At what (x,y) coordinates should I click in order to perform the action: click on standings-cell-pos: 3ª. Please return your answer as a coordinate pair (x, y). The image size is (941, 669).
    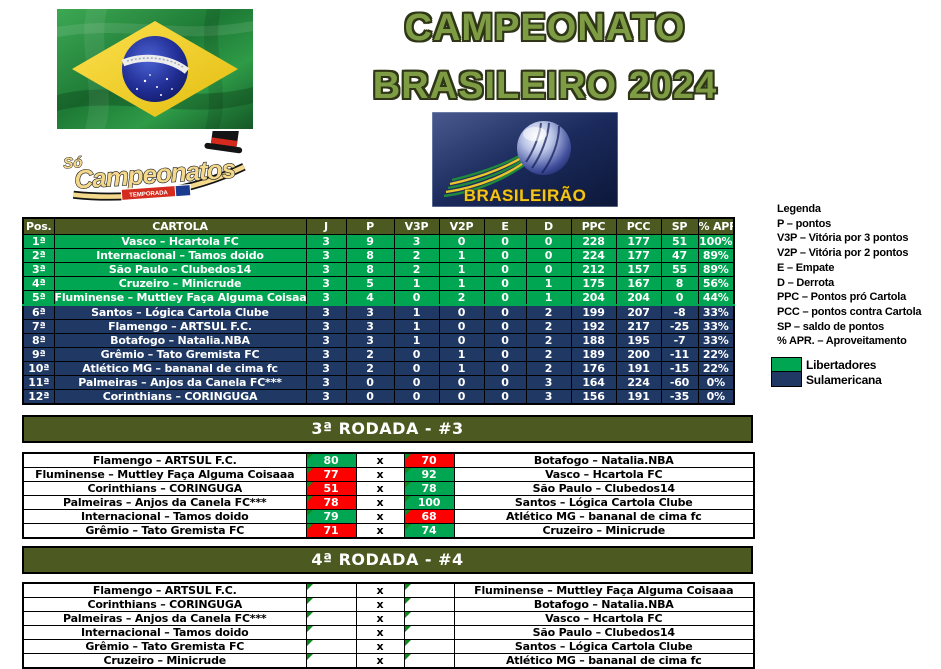
    Looking at the image, I should click on (38, 269).